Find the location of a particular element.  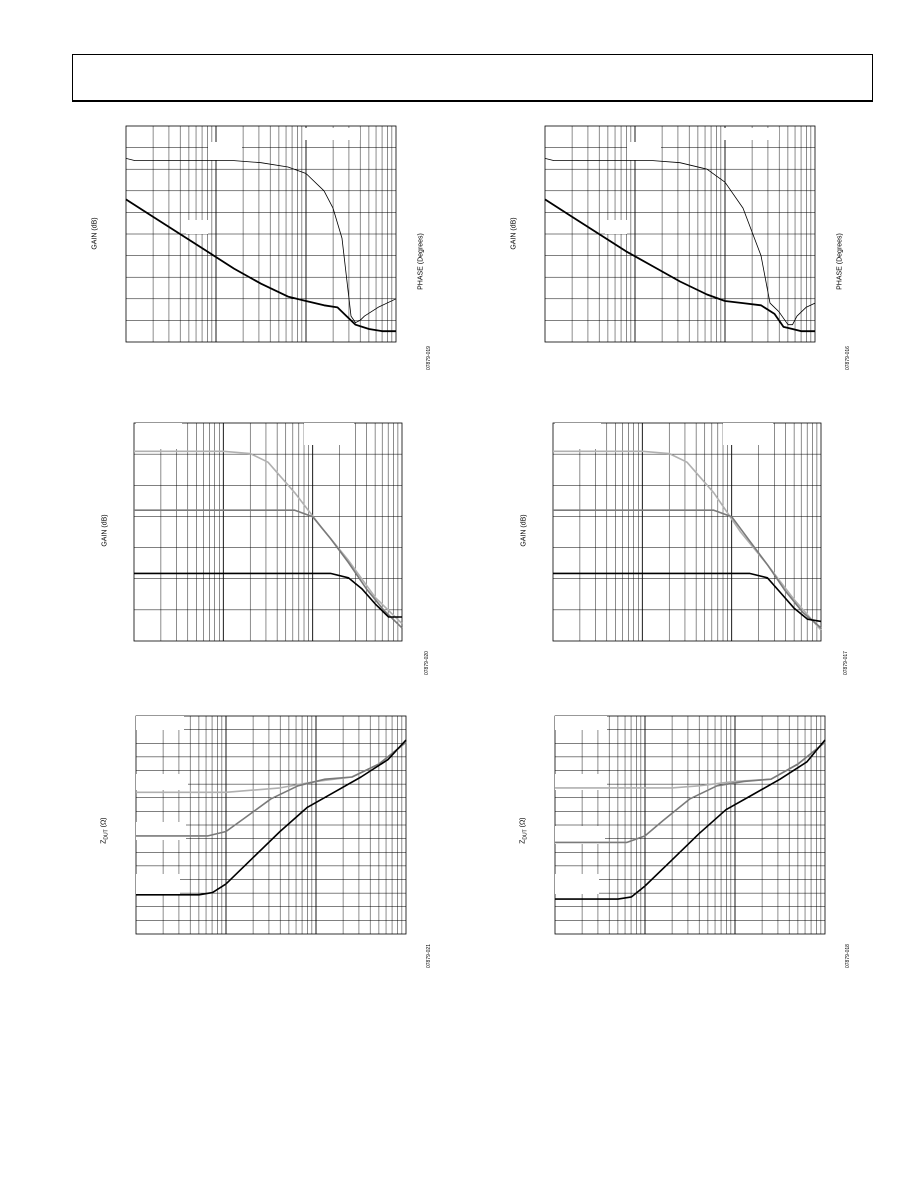

figure-id: 07879-021 is located at coordinates (429, 956).